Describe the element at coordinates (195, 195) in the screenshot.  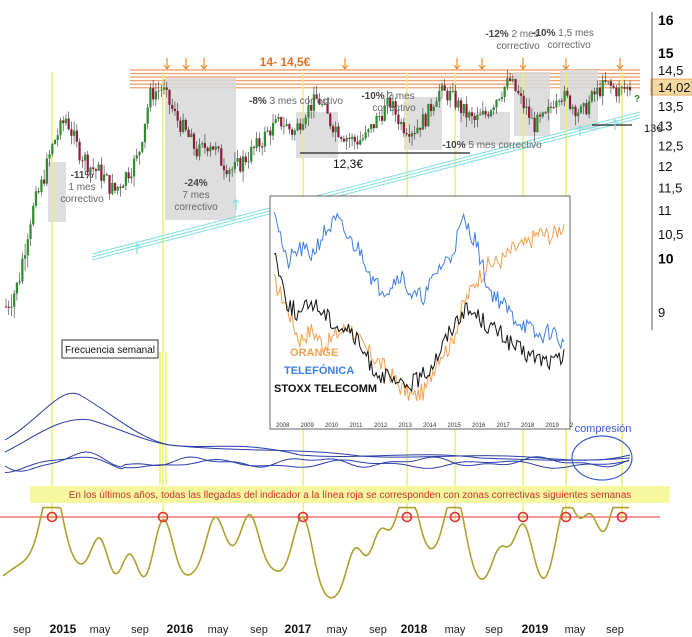
I see `correction-label-line: 7 mes` at that location.